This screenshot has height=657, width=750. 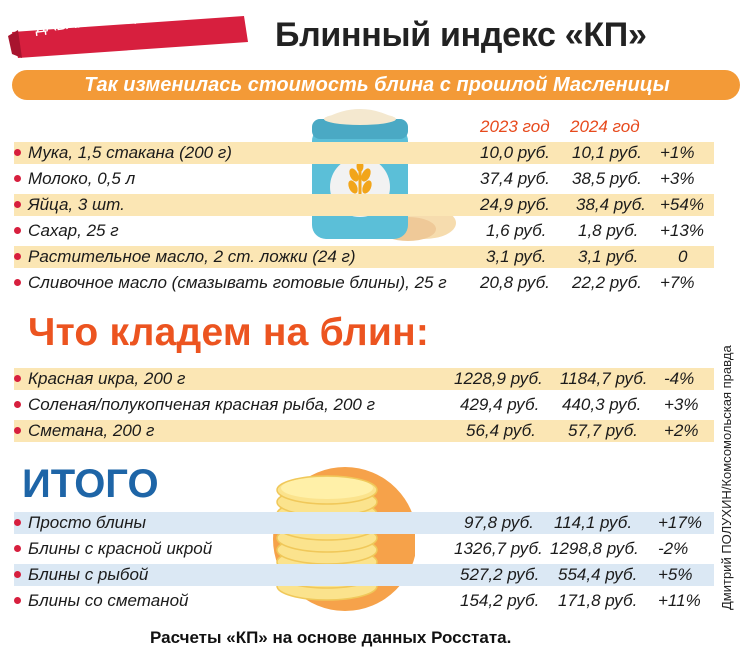 What do you see at coordinates (602, 404) in the screenshot?
I see `price-2024: 440,3 руб.` at bounding box center [602, 404].